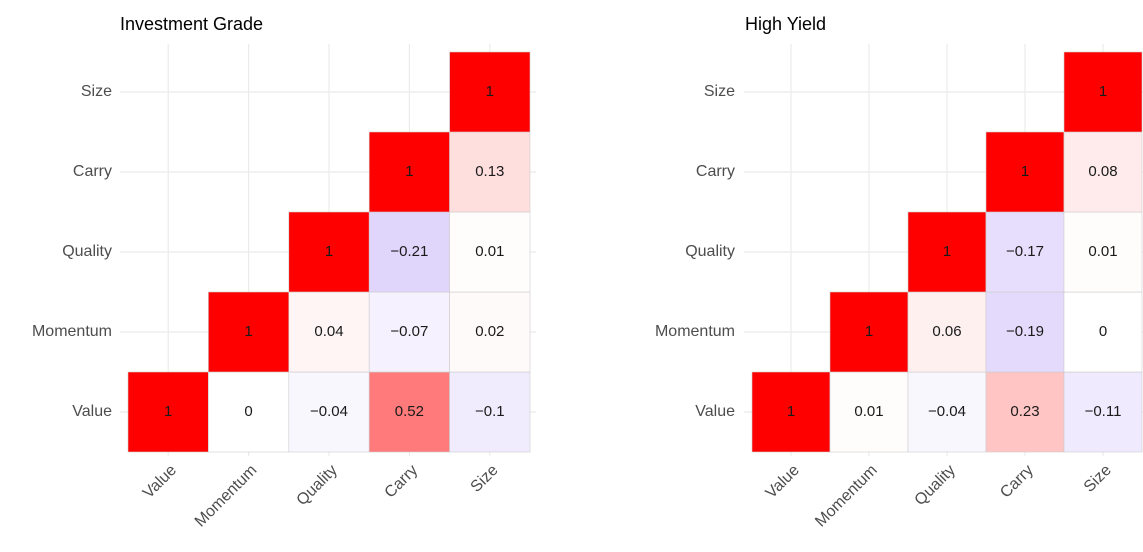 This screenshot has width=1143, height=552. I want to click on cell-label: 0.06, so click(946, 331).